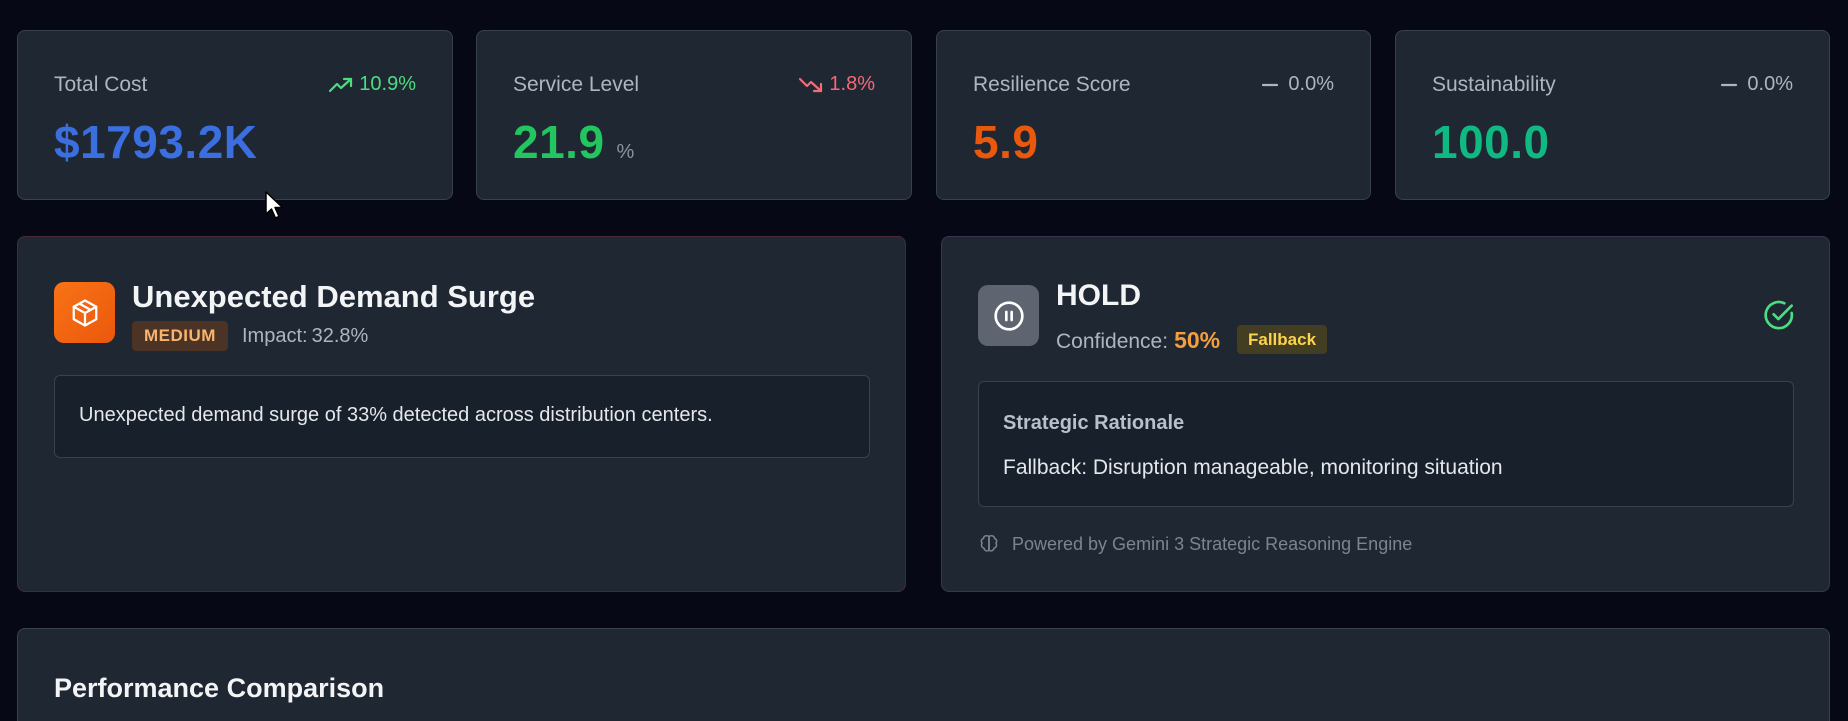  What do you see at coordinates (1494, 84) in the screenshot?
I see `kpi-label: Sustainability` at bounding box center [1494, 84].